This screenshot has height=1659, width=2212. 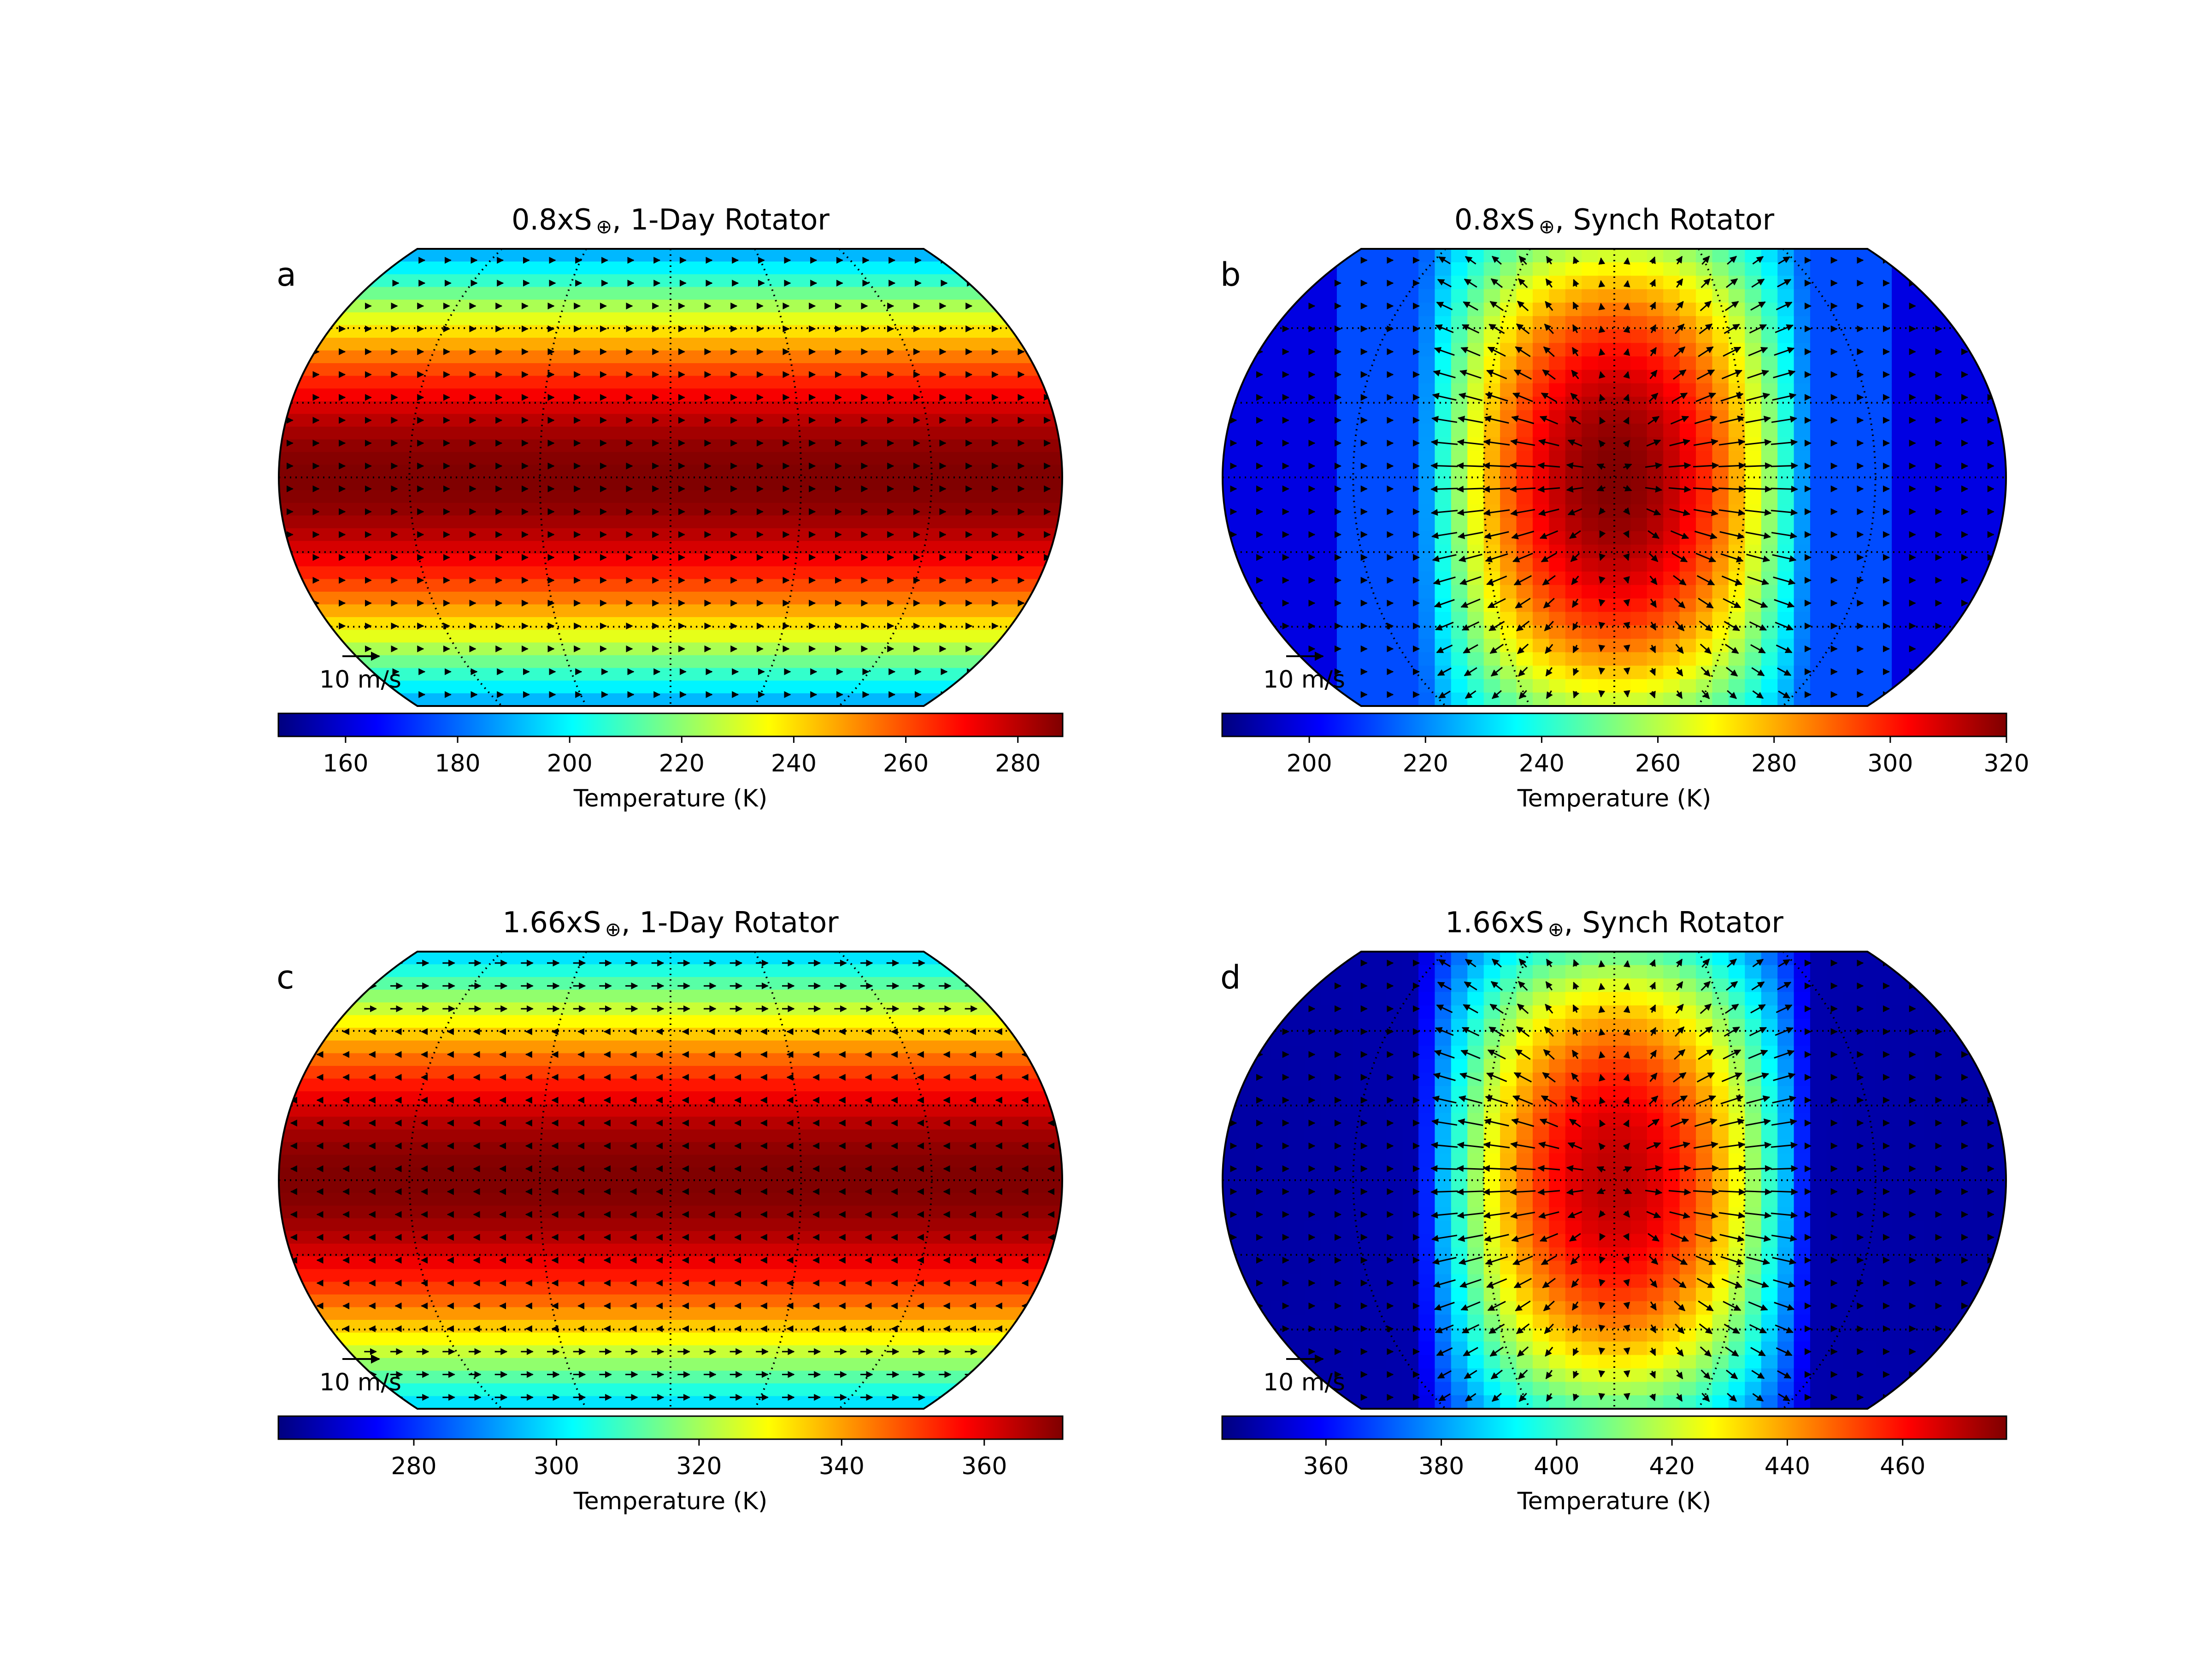 I want to click on wind-key-label: 10 m/s, so click(x=360, y=680).